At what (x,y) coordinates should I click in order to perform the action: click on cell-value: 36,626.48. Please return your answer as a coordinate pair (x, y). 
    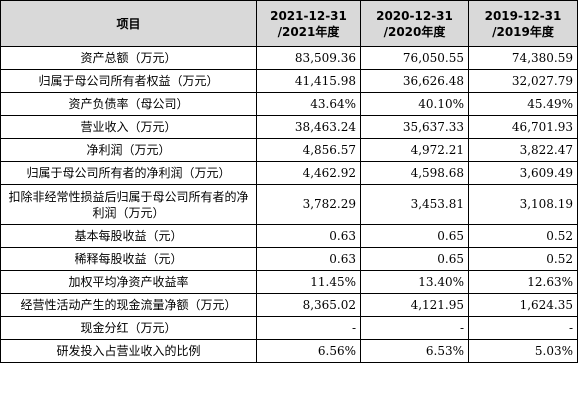
    Looking at the image, I should click on (414, 81).